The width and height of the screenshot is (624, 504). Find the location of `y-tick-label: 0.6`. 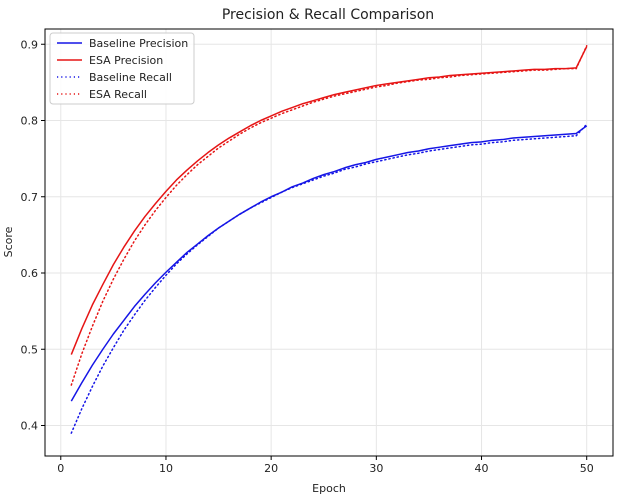

y-tick-label: 0.6 is located at coordinates (30, 273).